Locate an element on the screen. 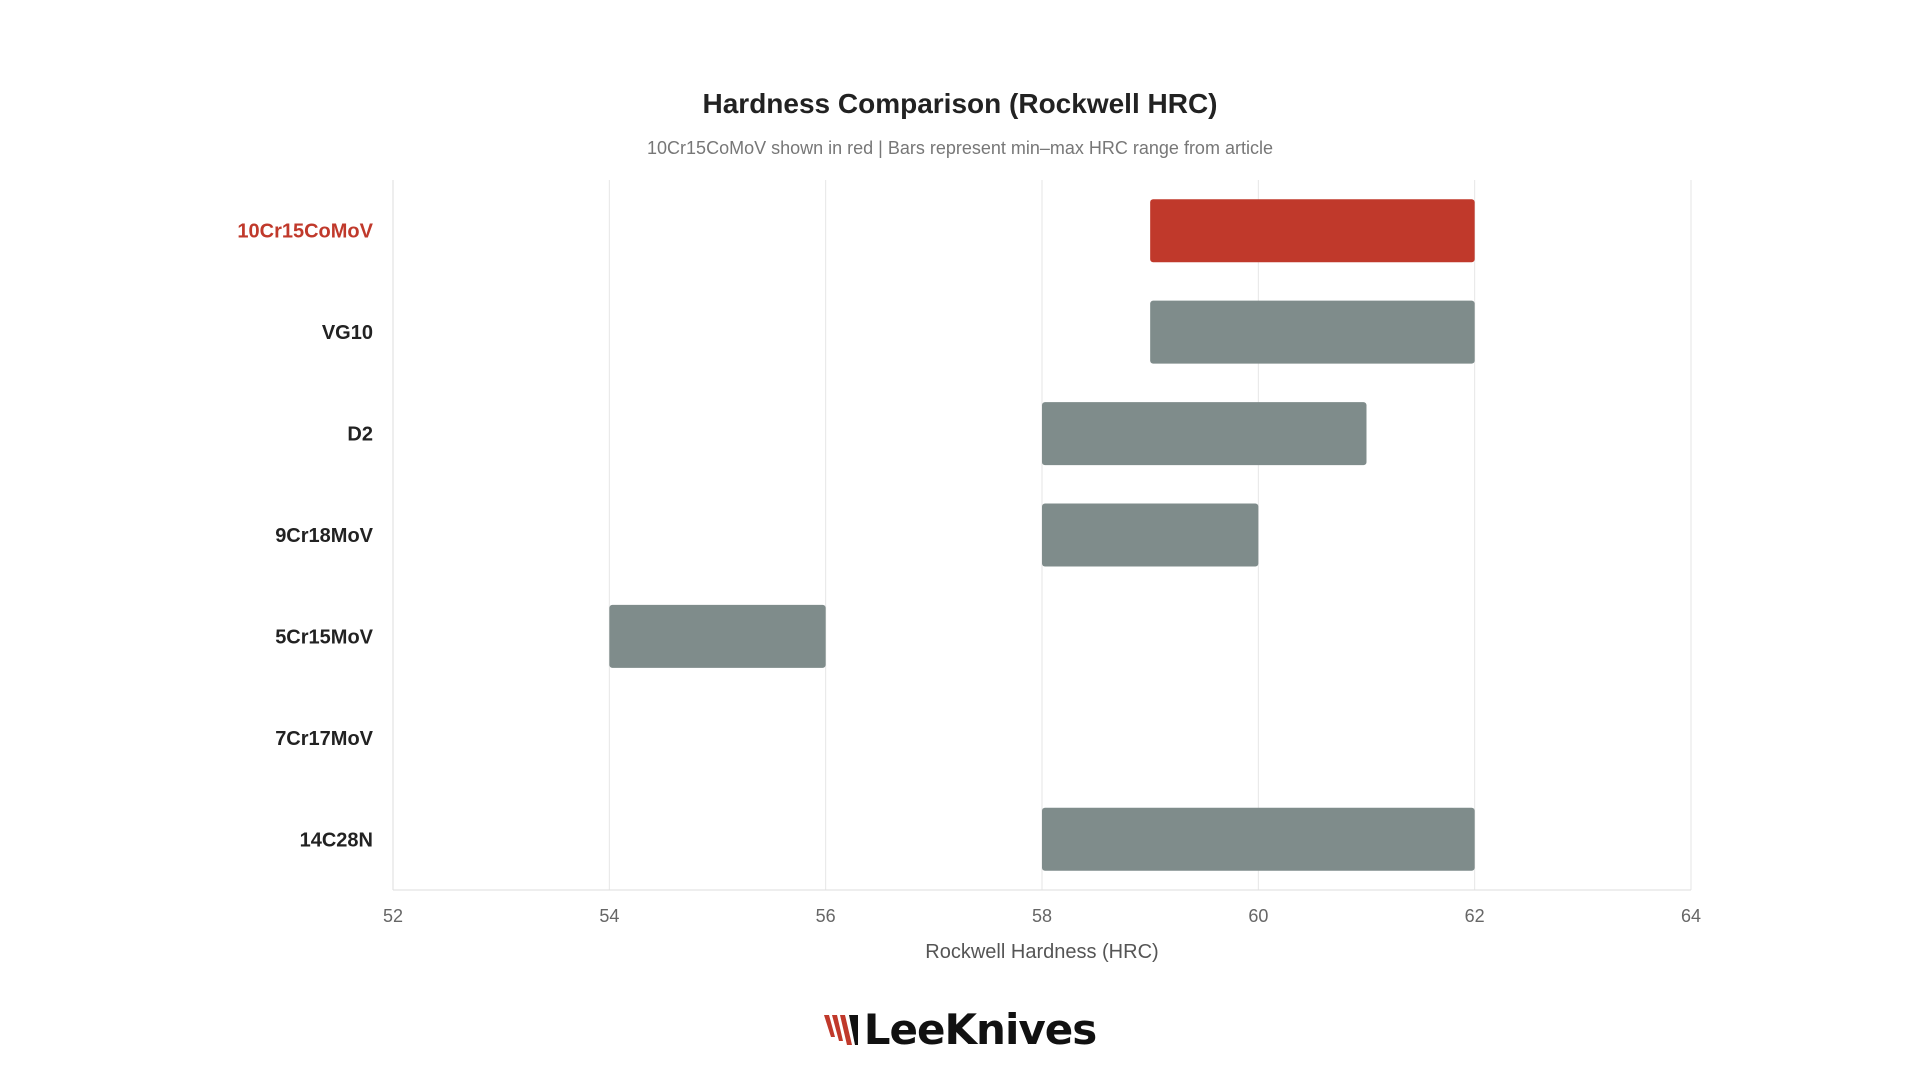 The width and height of the screenshot is (1920, 1080). brand-logo: LeeKnives is located at coordinates (960, 1029).